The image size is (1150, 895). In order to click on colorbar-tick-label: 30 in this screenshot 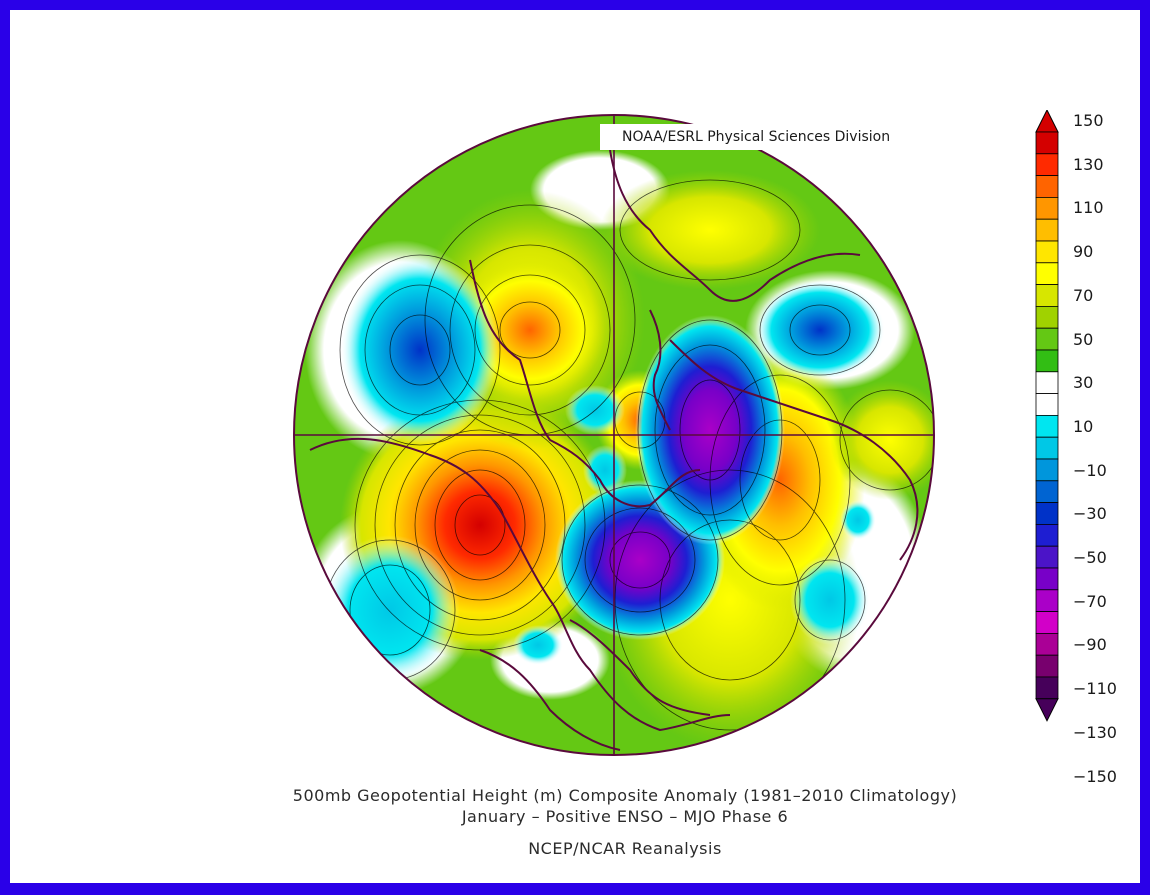, I will do `click(1083, 383)`.